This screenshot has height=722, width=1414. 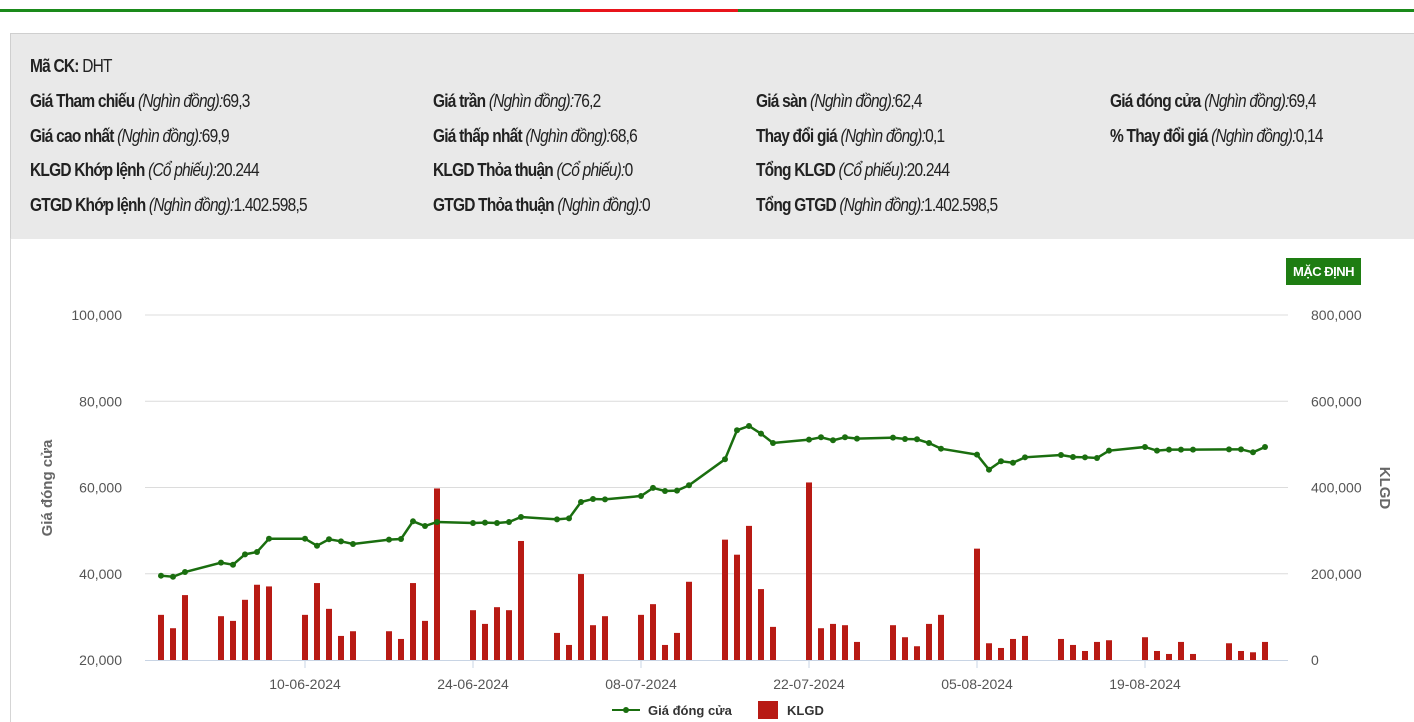 I want to click on field-label: GTGD Khớp lệnh, so click(x=88, y=205).